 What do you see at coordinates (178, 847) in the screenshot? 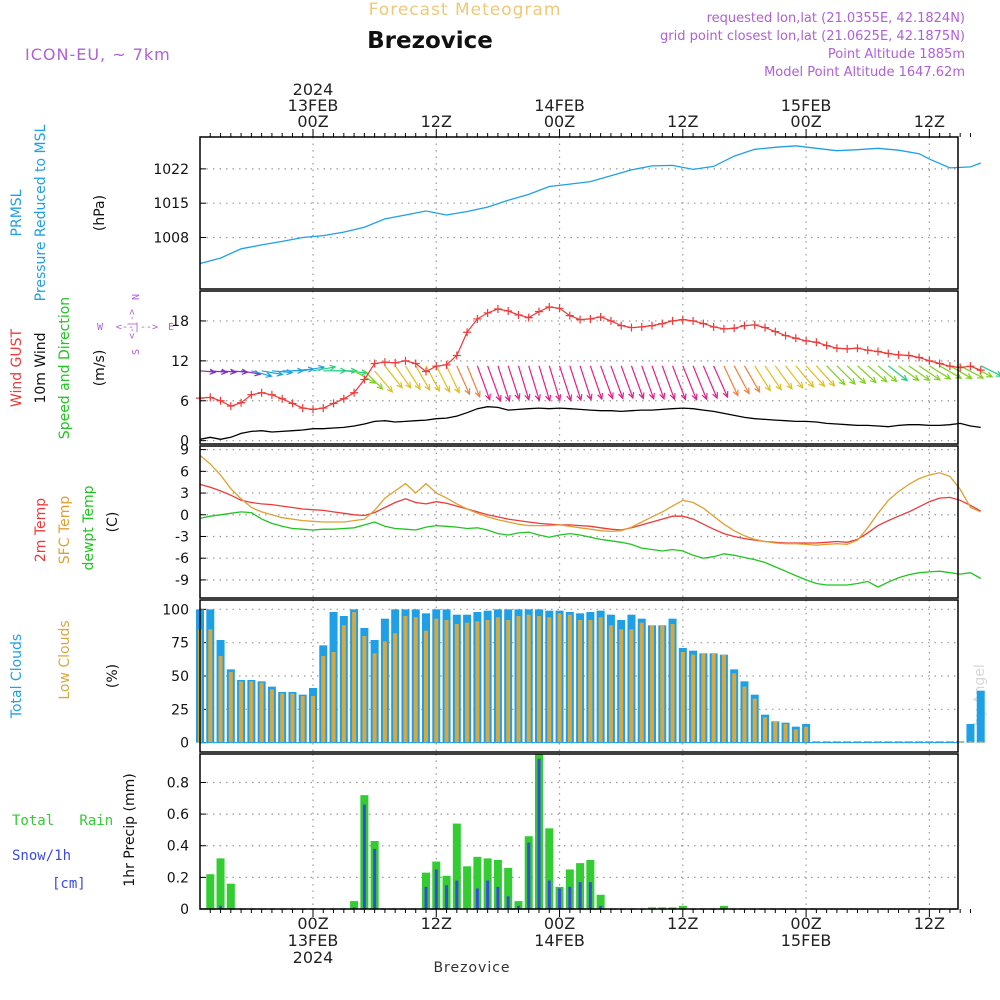
I see `y-tick-label: 0.4` at bounding box center [178, 847].